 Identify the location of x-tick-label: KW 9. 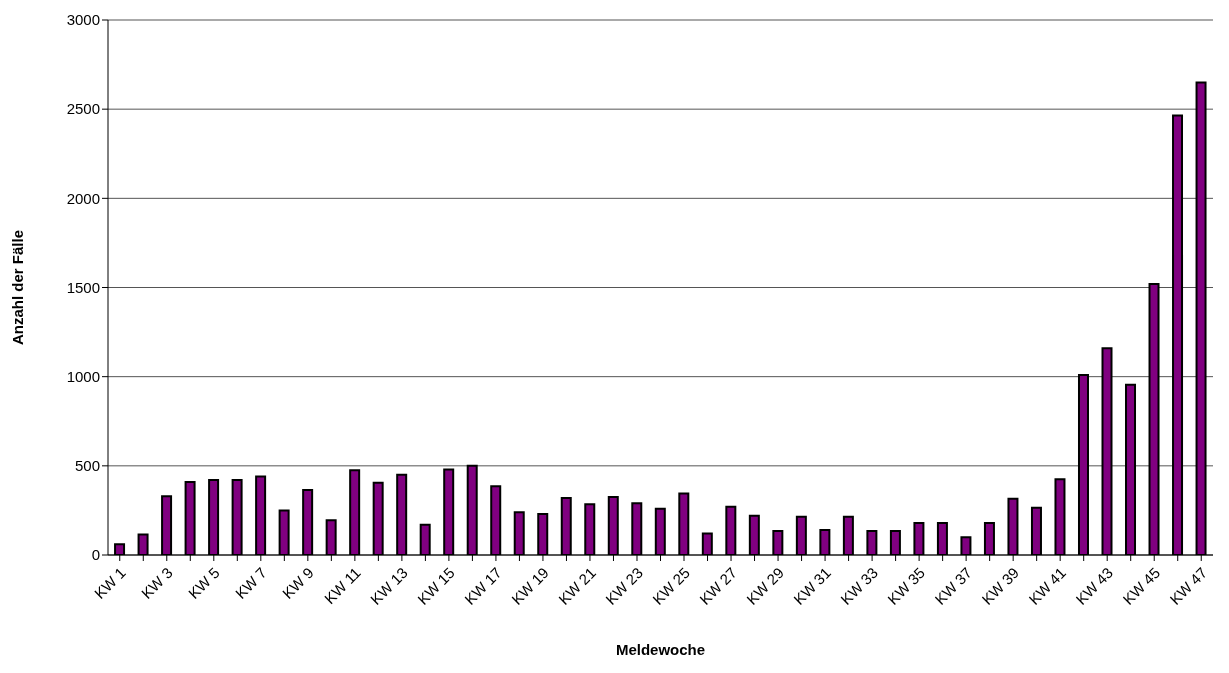
(297, 582).